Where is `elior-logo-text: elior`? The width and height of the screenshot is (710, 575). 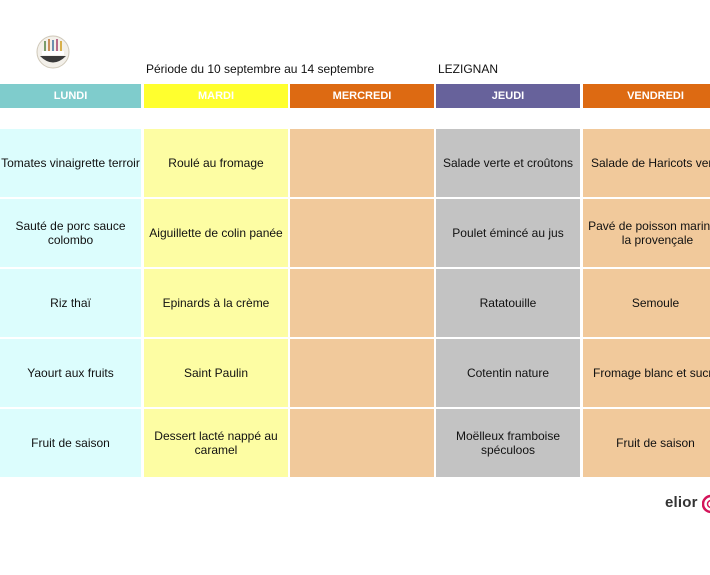 elior-logo-text: elior is located at coordinates (681, 502).